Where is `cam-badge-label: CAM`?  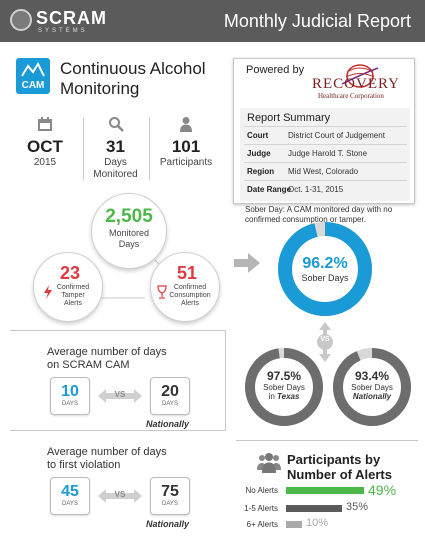 cam-badge-label: CAM is located at coordinates (33, 85).